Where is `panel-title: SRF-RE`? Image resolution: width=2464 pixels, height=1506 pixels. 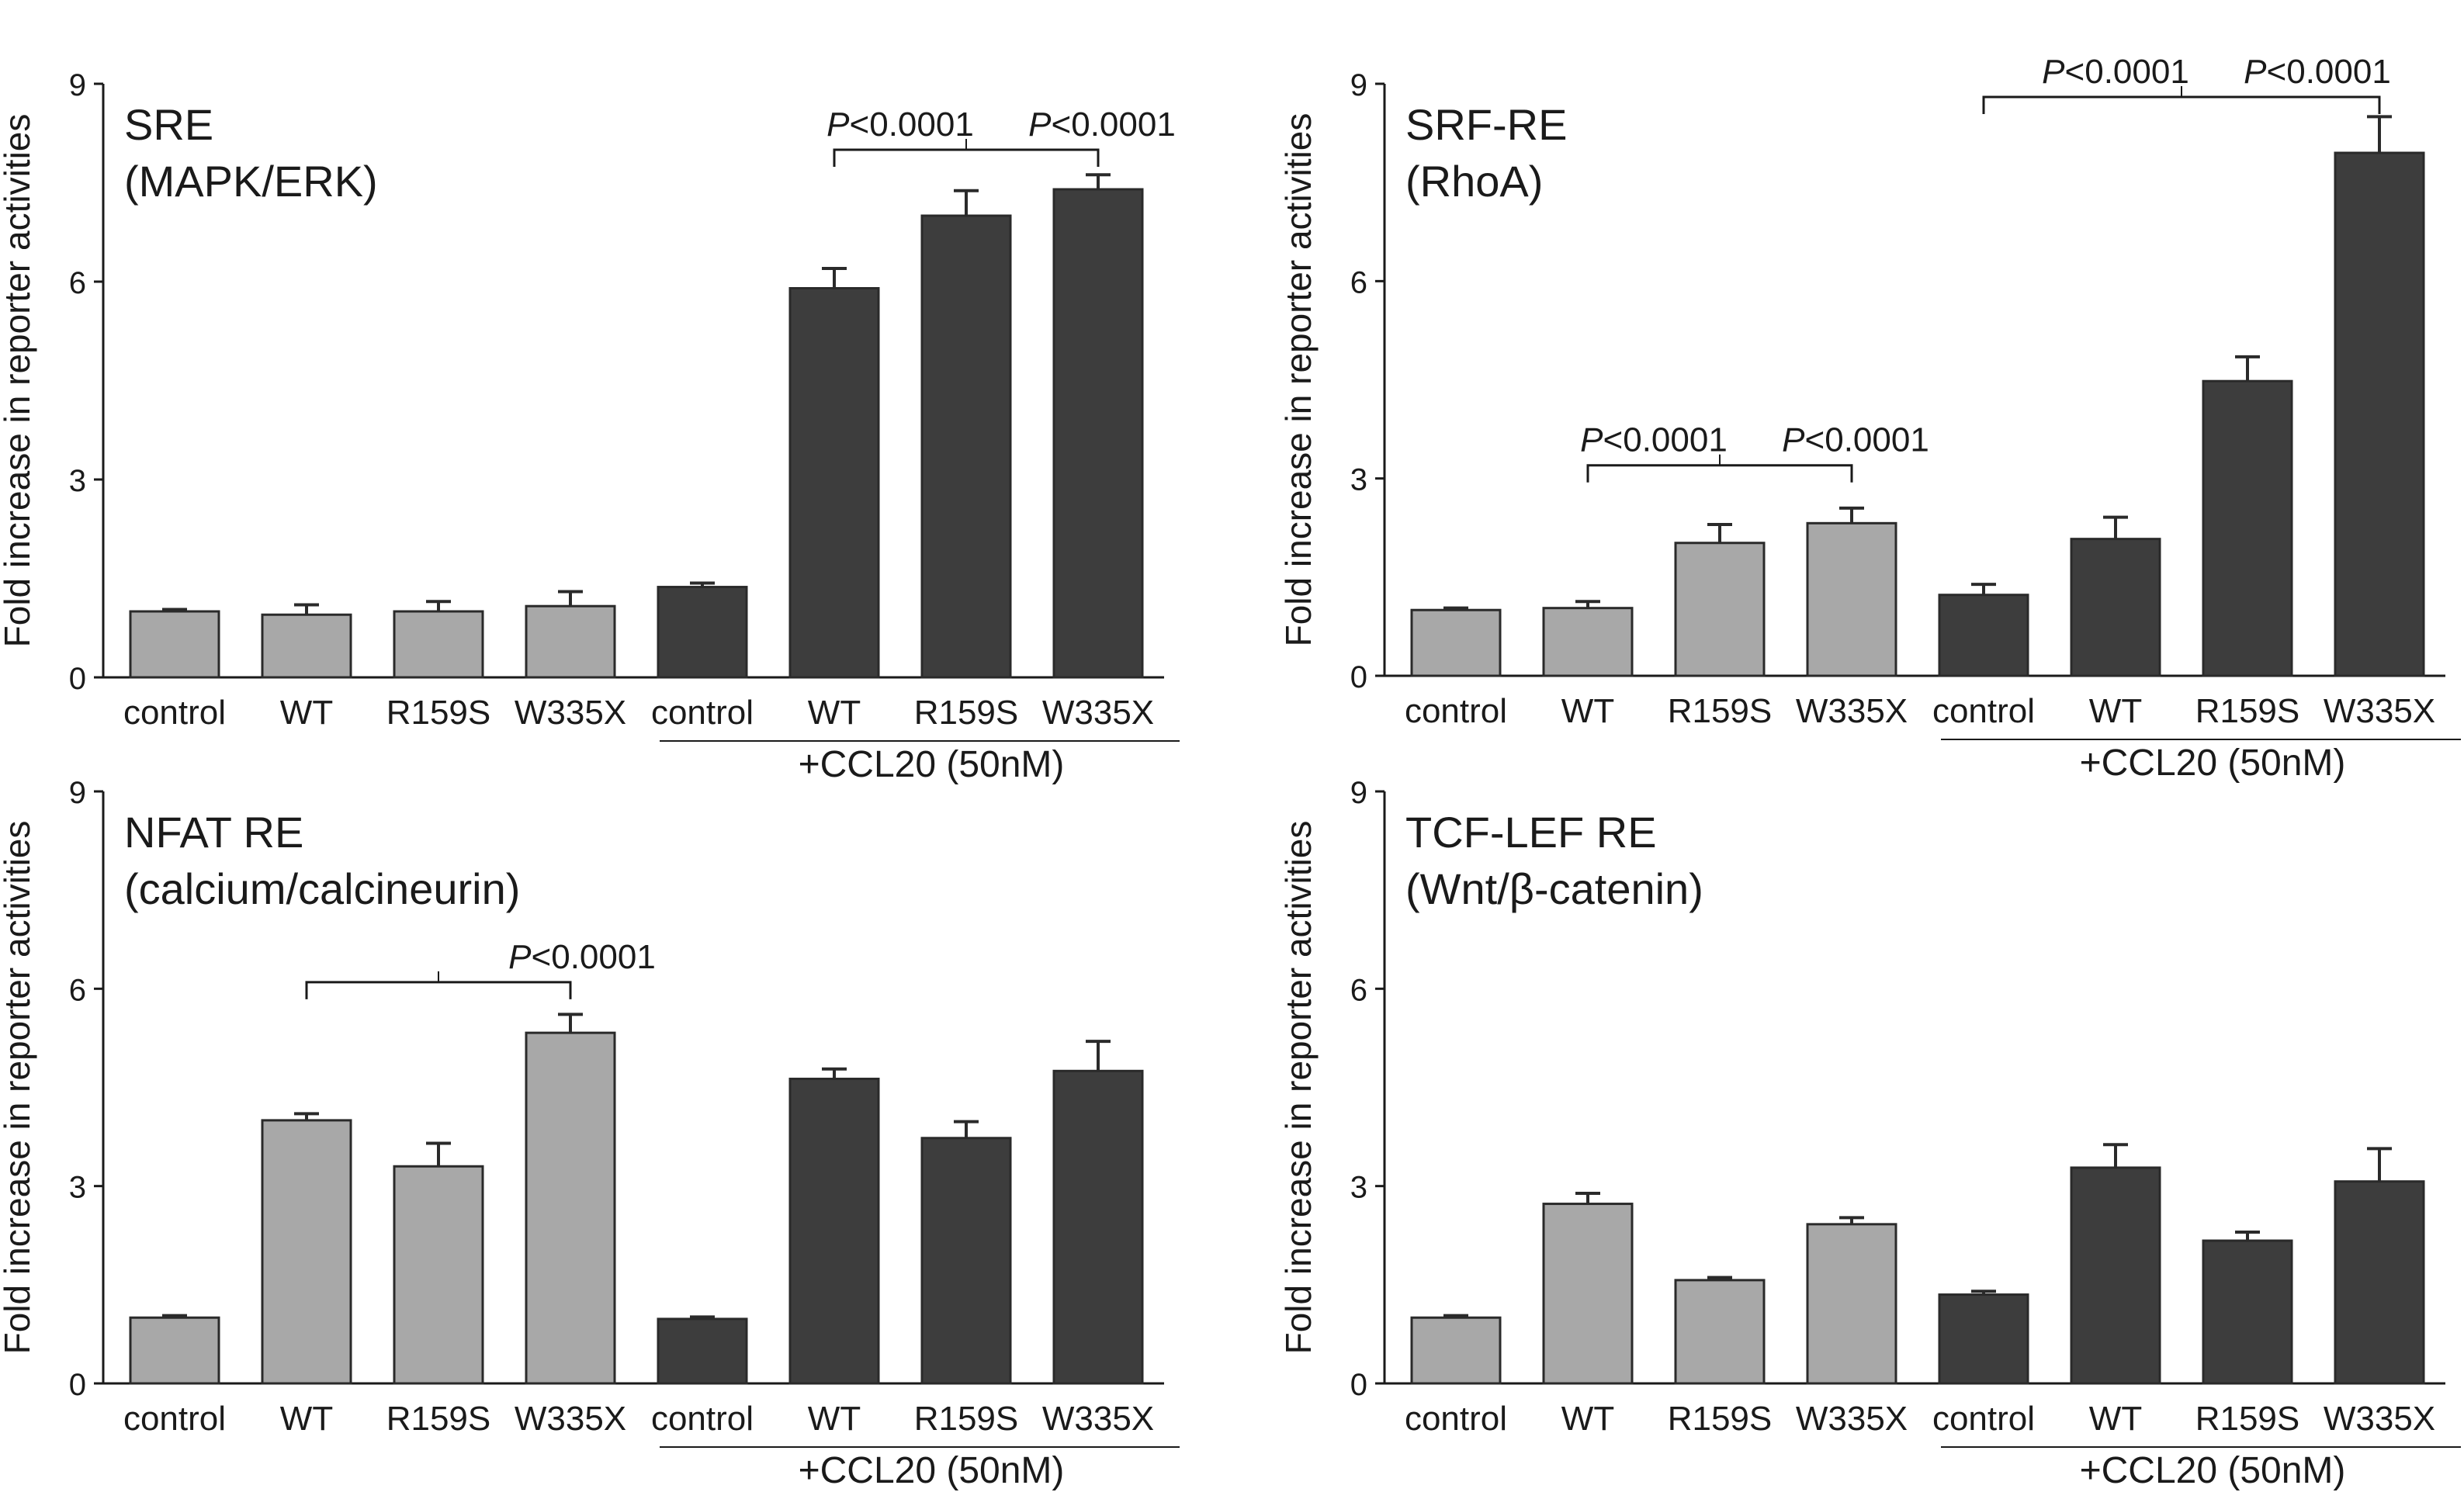
panel-title: SRF-RE is located at coordinates (1486, 124).